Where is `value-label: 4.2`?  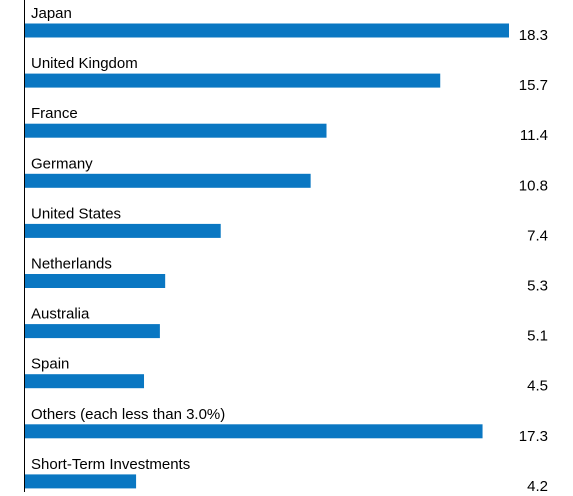
value-label: 4.2 is located at coordinates (537, 486).